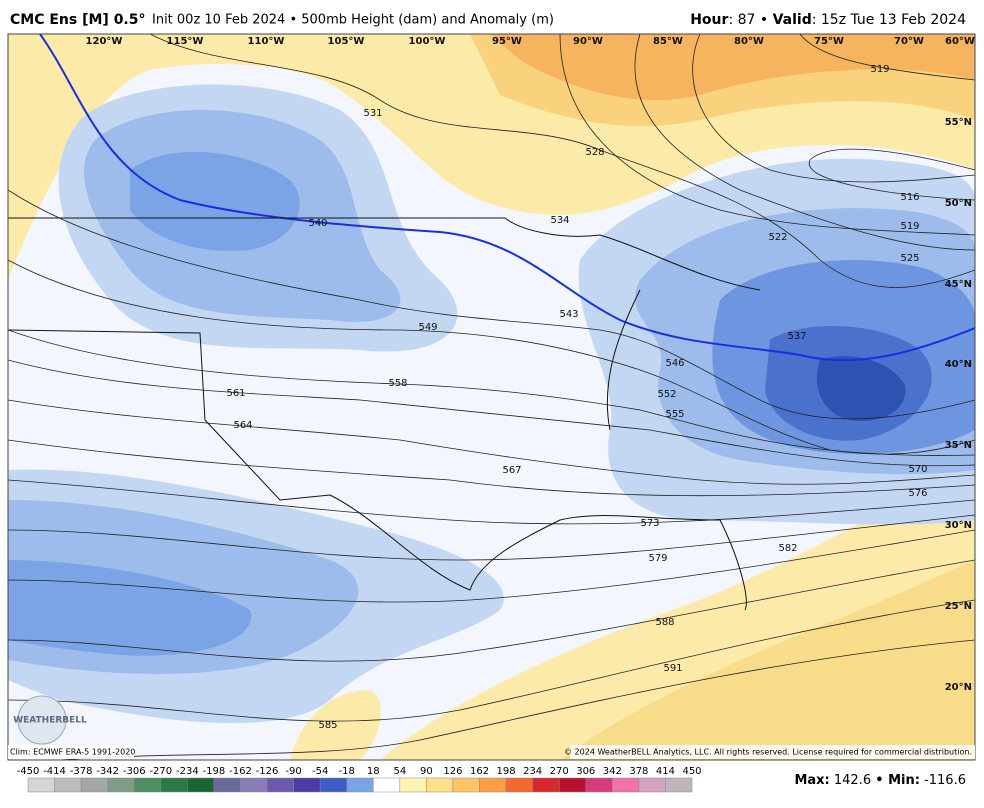 The height and width of the screenshot is (808, 984). Describe the element at coordinates (612, 771) in the screenshot. I see `colorbar-tick-label: 342` at that location.